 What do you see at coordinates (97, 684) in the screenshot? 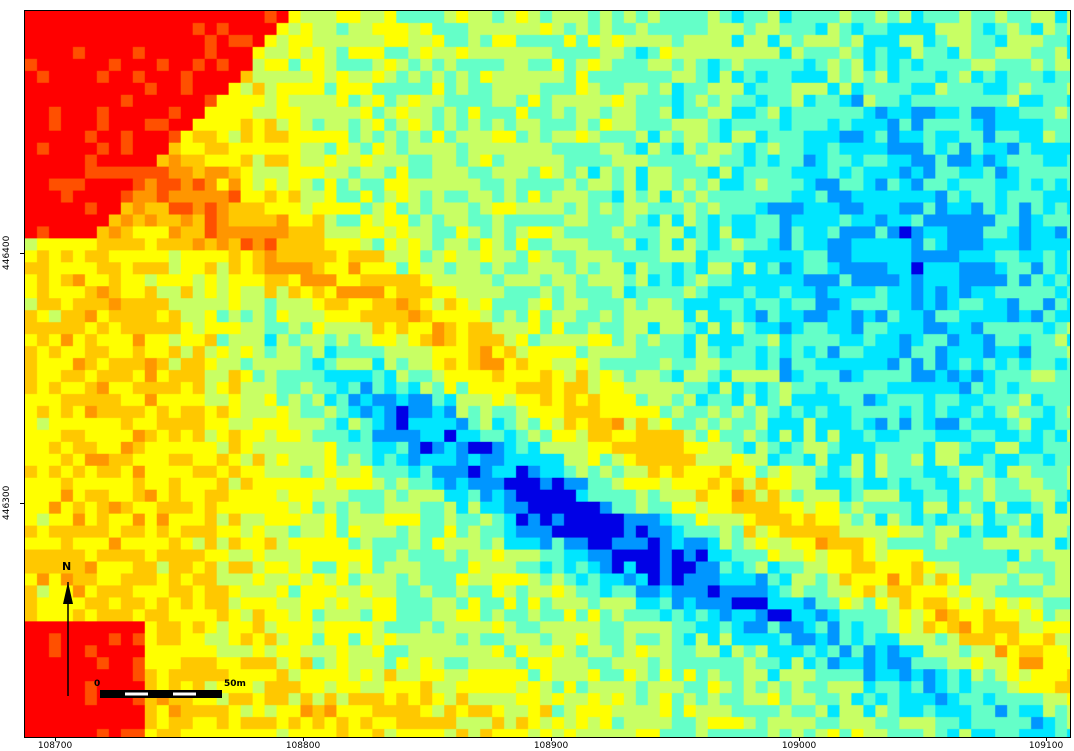
I see `scale-start-label: 0` at bounding box center [97, 684].